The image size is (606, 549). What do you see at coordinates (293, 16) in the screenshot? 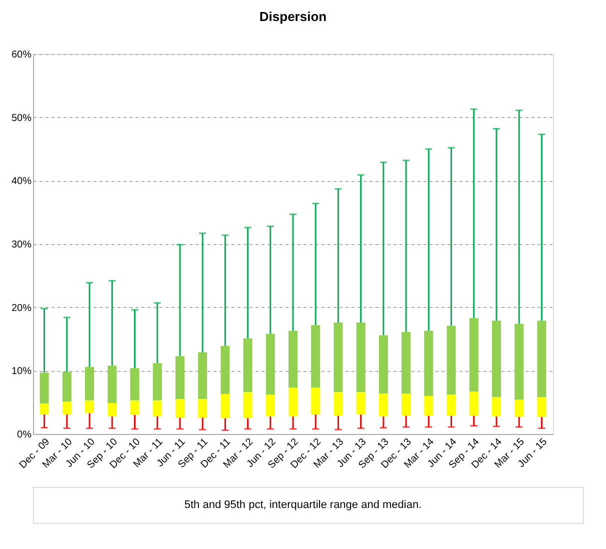
I see `chart-title: Dispersion` at bounding box center [293, 16].